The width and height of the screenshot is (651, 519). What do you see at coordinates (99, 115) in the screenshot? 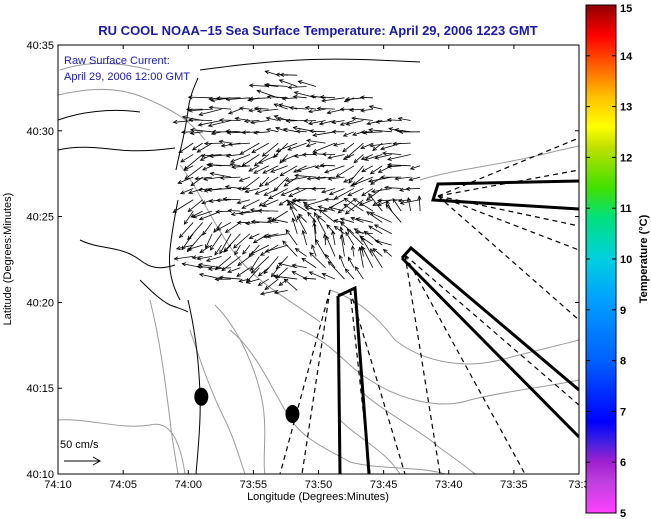
I see `coastline-staten` at bounding box center [99, 115].